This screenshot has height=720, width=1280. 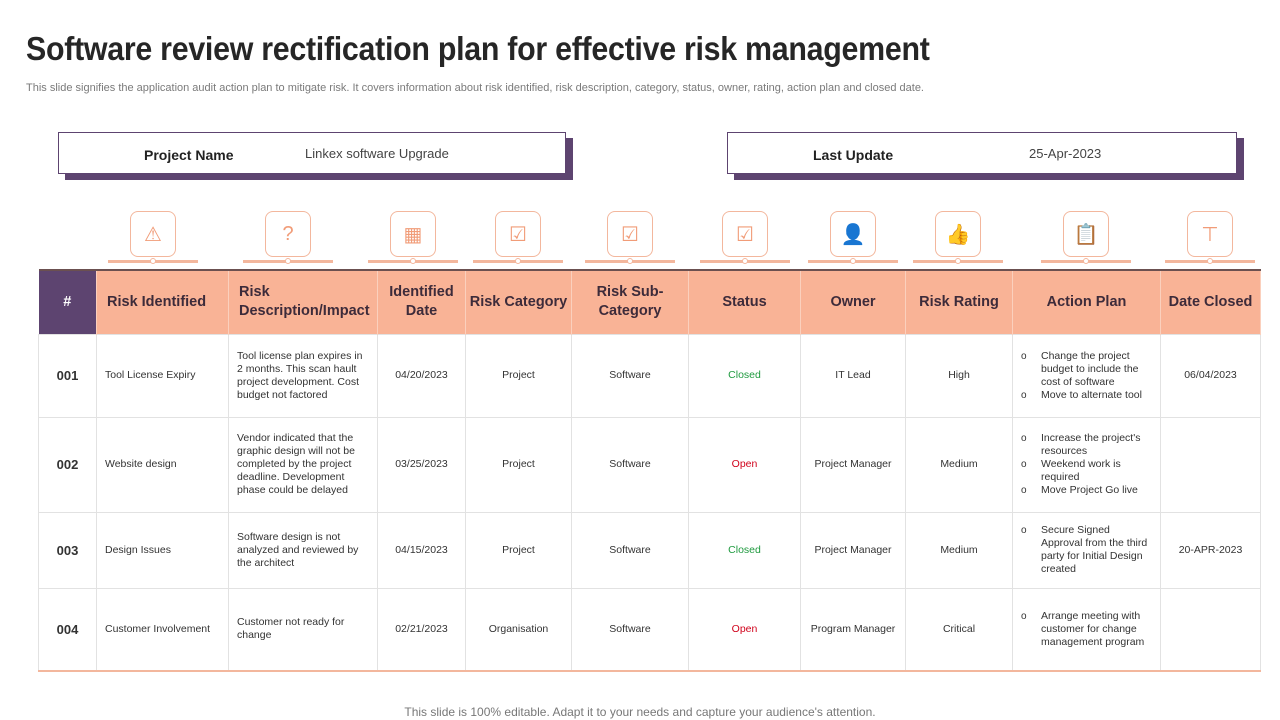 What do you see at coordinates (518, 301) in the screenshot?
I see `header-risk-category: Risk Category` at bounding box center [518, 301].